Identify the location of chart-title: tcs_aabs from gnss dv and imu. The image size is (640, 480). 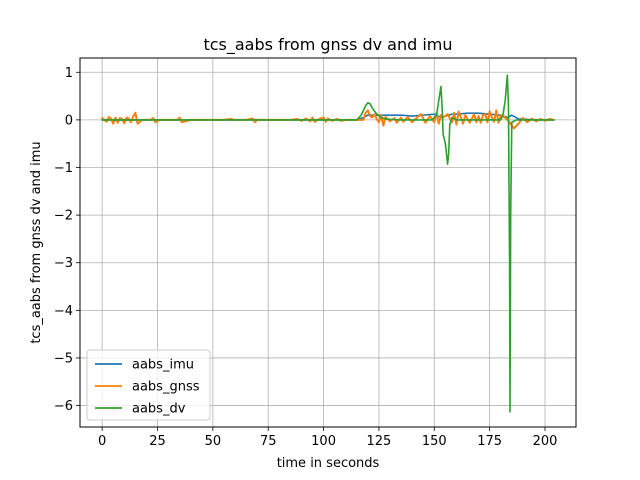
(327, 45).